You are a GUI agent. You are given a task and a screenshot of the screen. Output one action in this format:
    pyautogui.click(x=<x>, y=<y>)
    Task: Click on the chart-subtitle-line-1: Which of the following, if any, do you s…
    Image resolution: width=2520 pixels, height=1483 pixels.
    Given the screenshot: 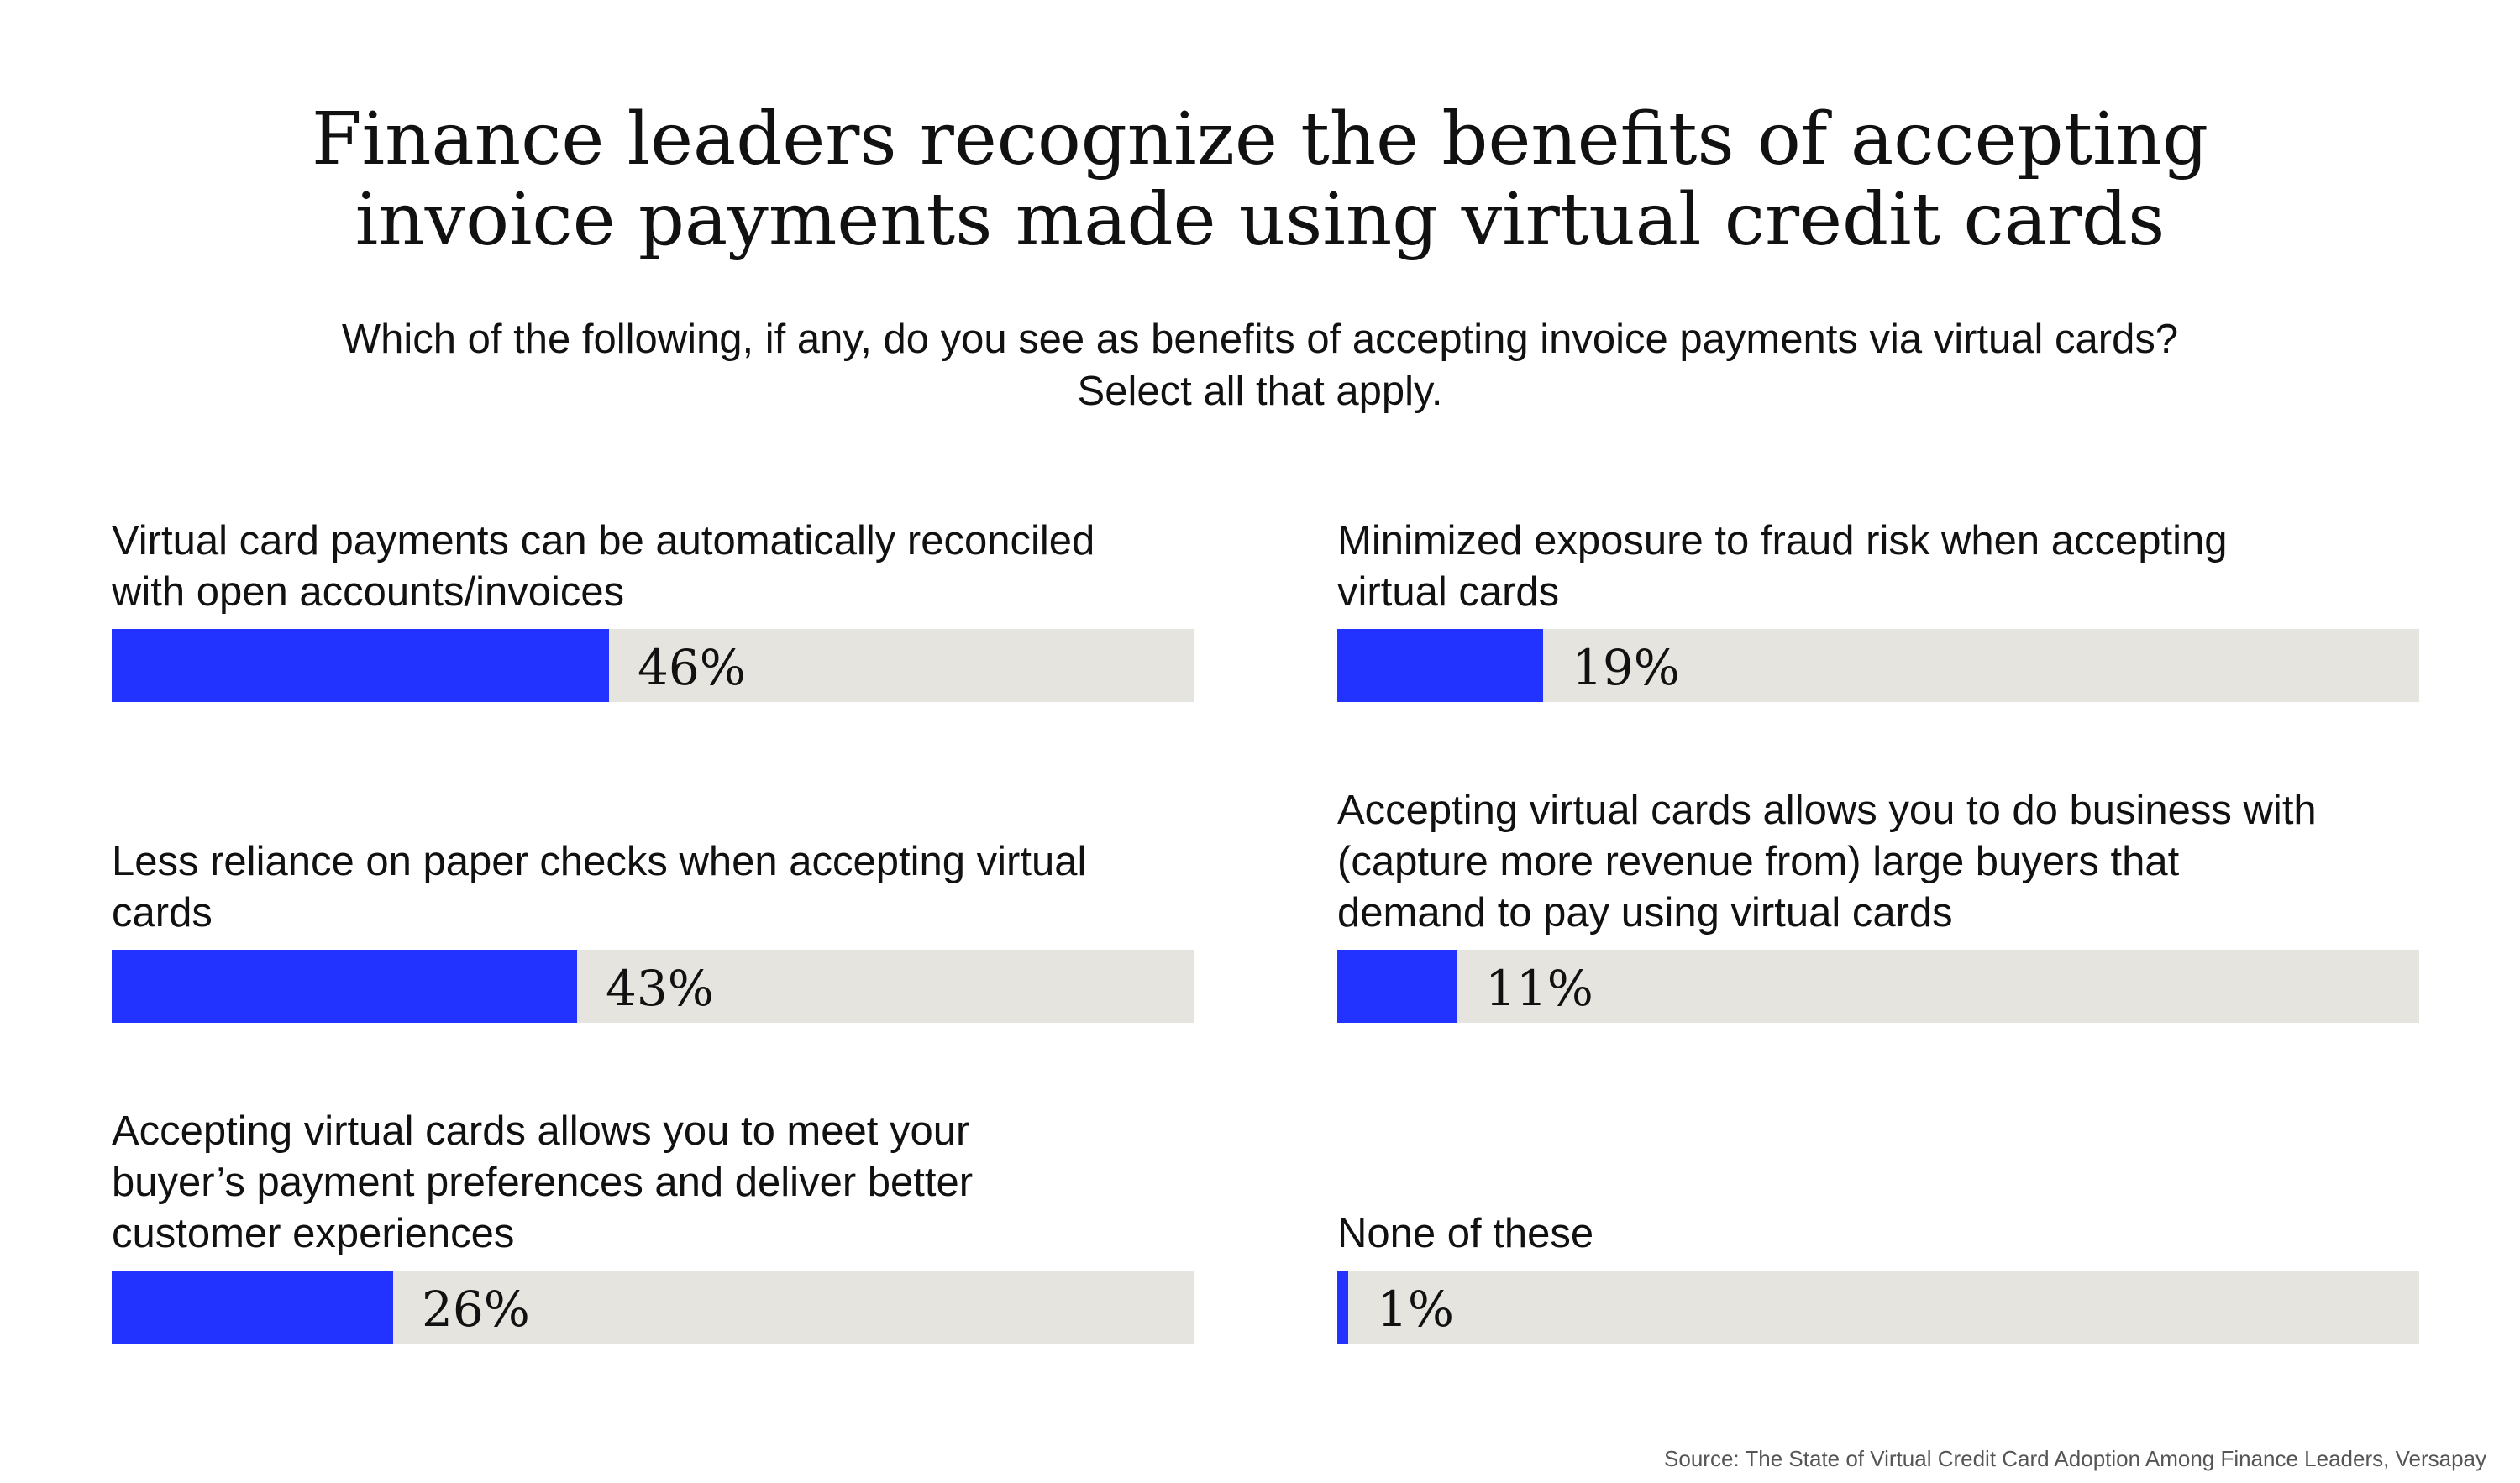 What is the action you would take?
    pyautogui.click(x=1260, y=339)
    